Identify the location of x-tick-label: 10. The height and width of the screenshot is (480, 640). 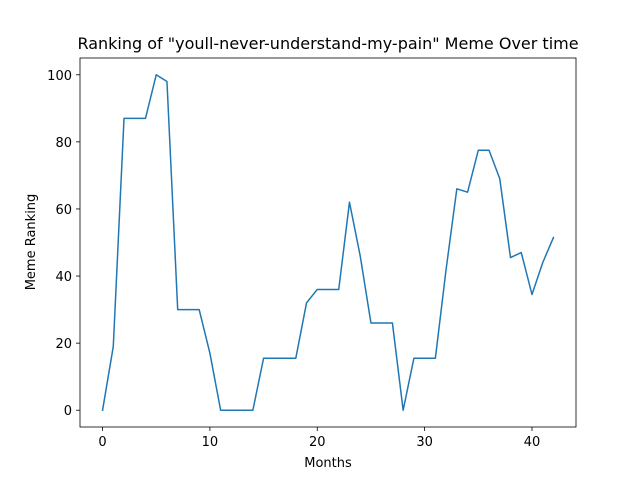
(210, 442).